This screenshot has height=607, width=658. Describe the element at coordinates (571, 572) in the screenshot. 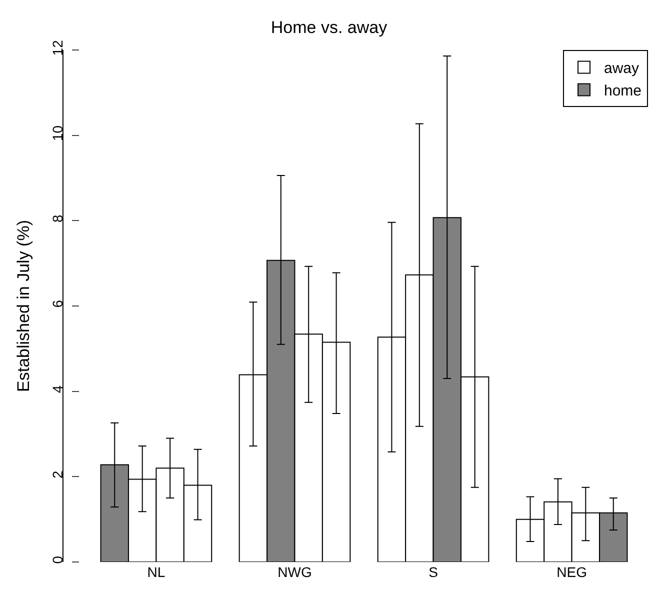

I see `x-tick-label: NEG` at that location.